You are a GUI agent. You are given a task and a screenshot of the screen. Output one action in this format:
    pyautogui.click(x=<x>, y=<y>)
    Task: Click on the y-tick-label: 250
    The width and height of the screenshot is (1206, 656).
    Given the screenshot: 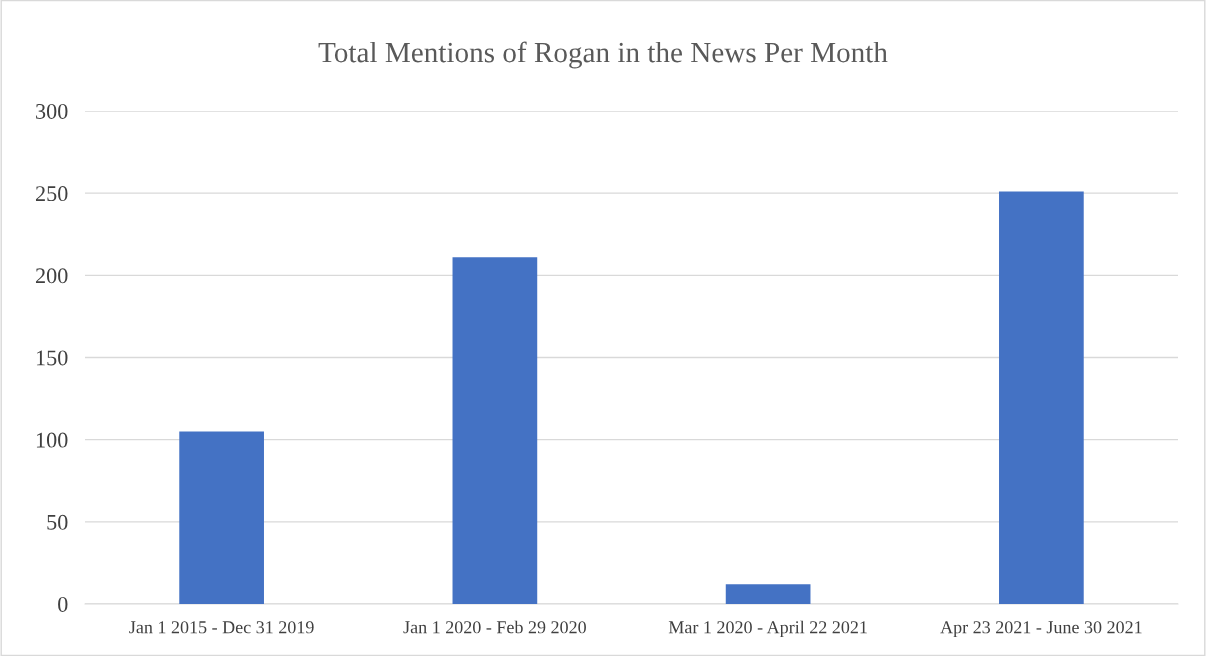 What is the action you would take?
    pyautogui.click(x=51, y=194)
    